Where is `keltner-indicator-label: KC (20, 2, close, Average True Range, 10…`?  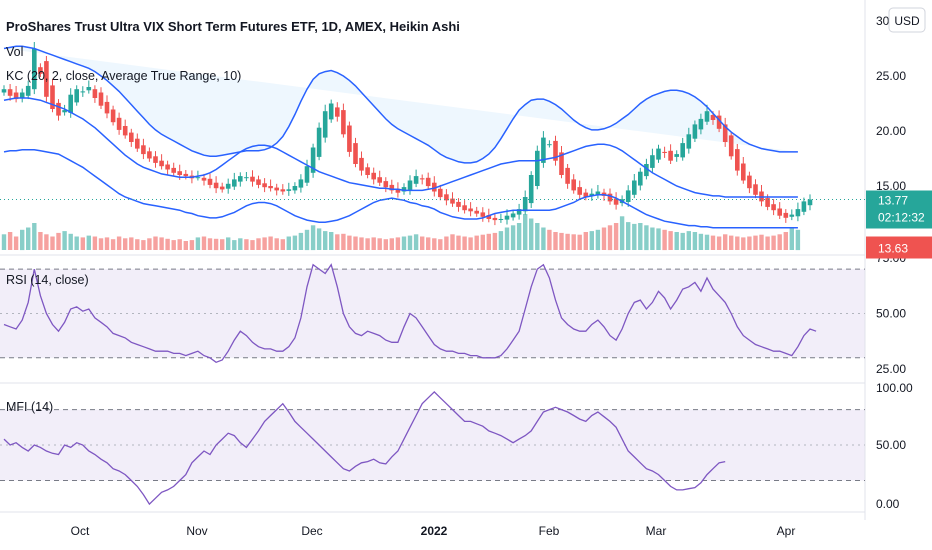
keltner-indicator-label: KC (20, 2, close, Average True Range, 10… is located at coordinates (123, 76).